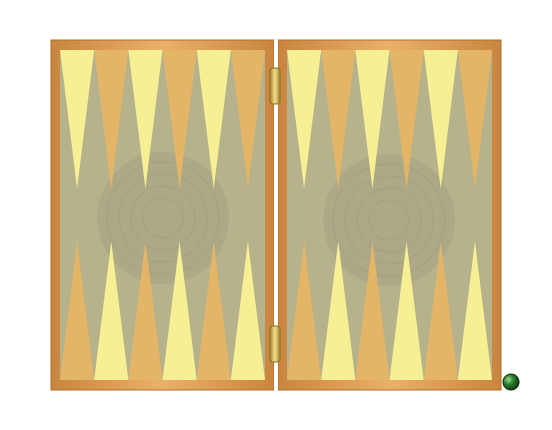 The width and height of the screenshot is (552, 430). Describe the element at coordinates (163, 218) in the screenshot. I see `left-emblem` at that location.